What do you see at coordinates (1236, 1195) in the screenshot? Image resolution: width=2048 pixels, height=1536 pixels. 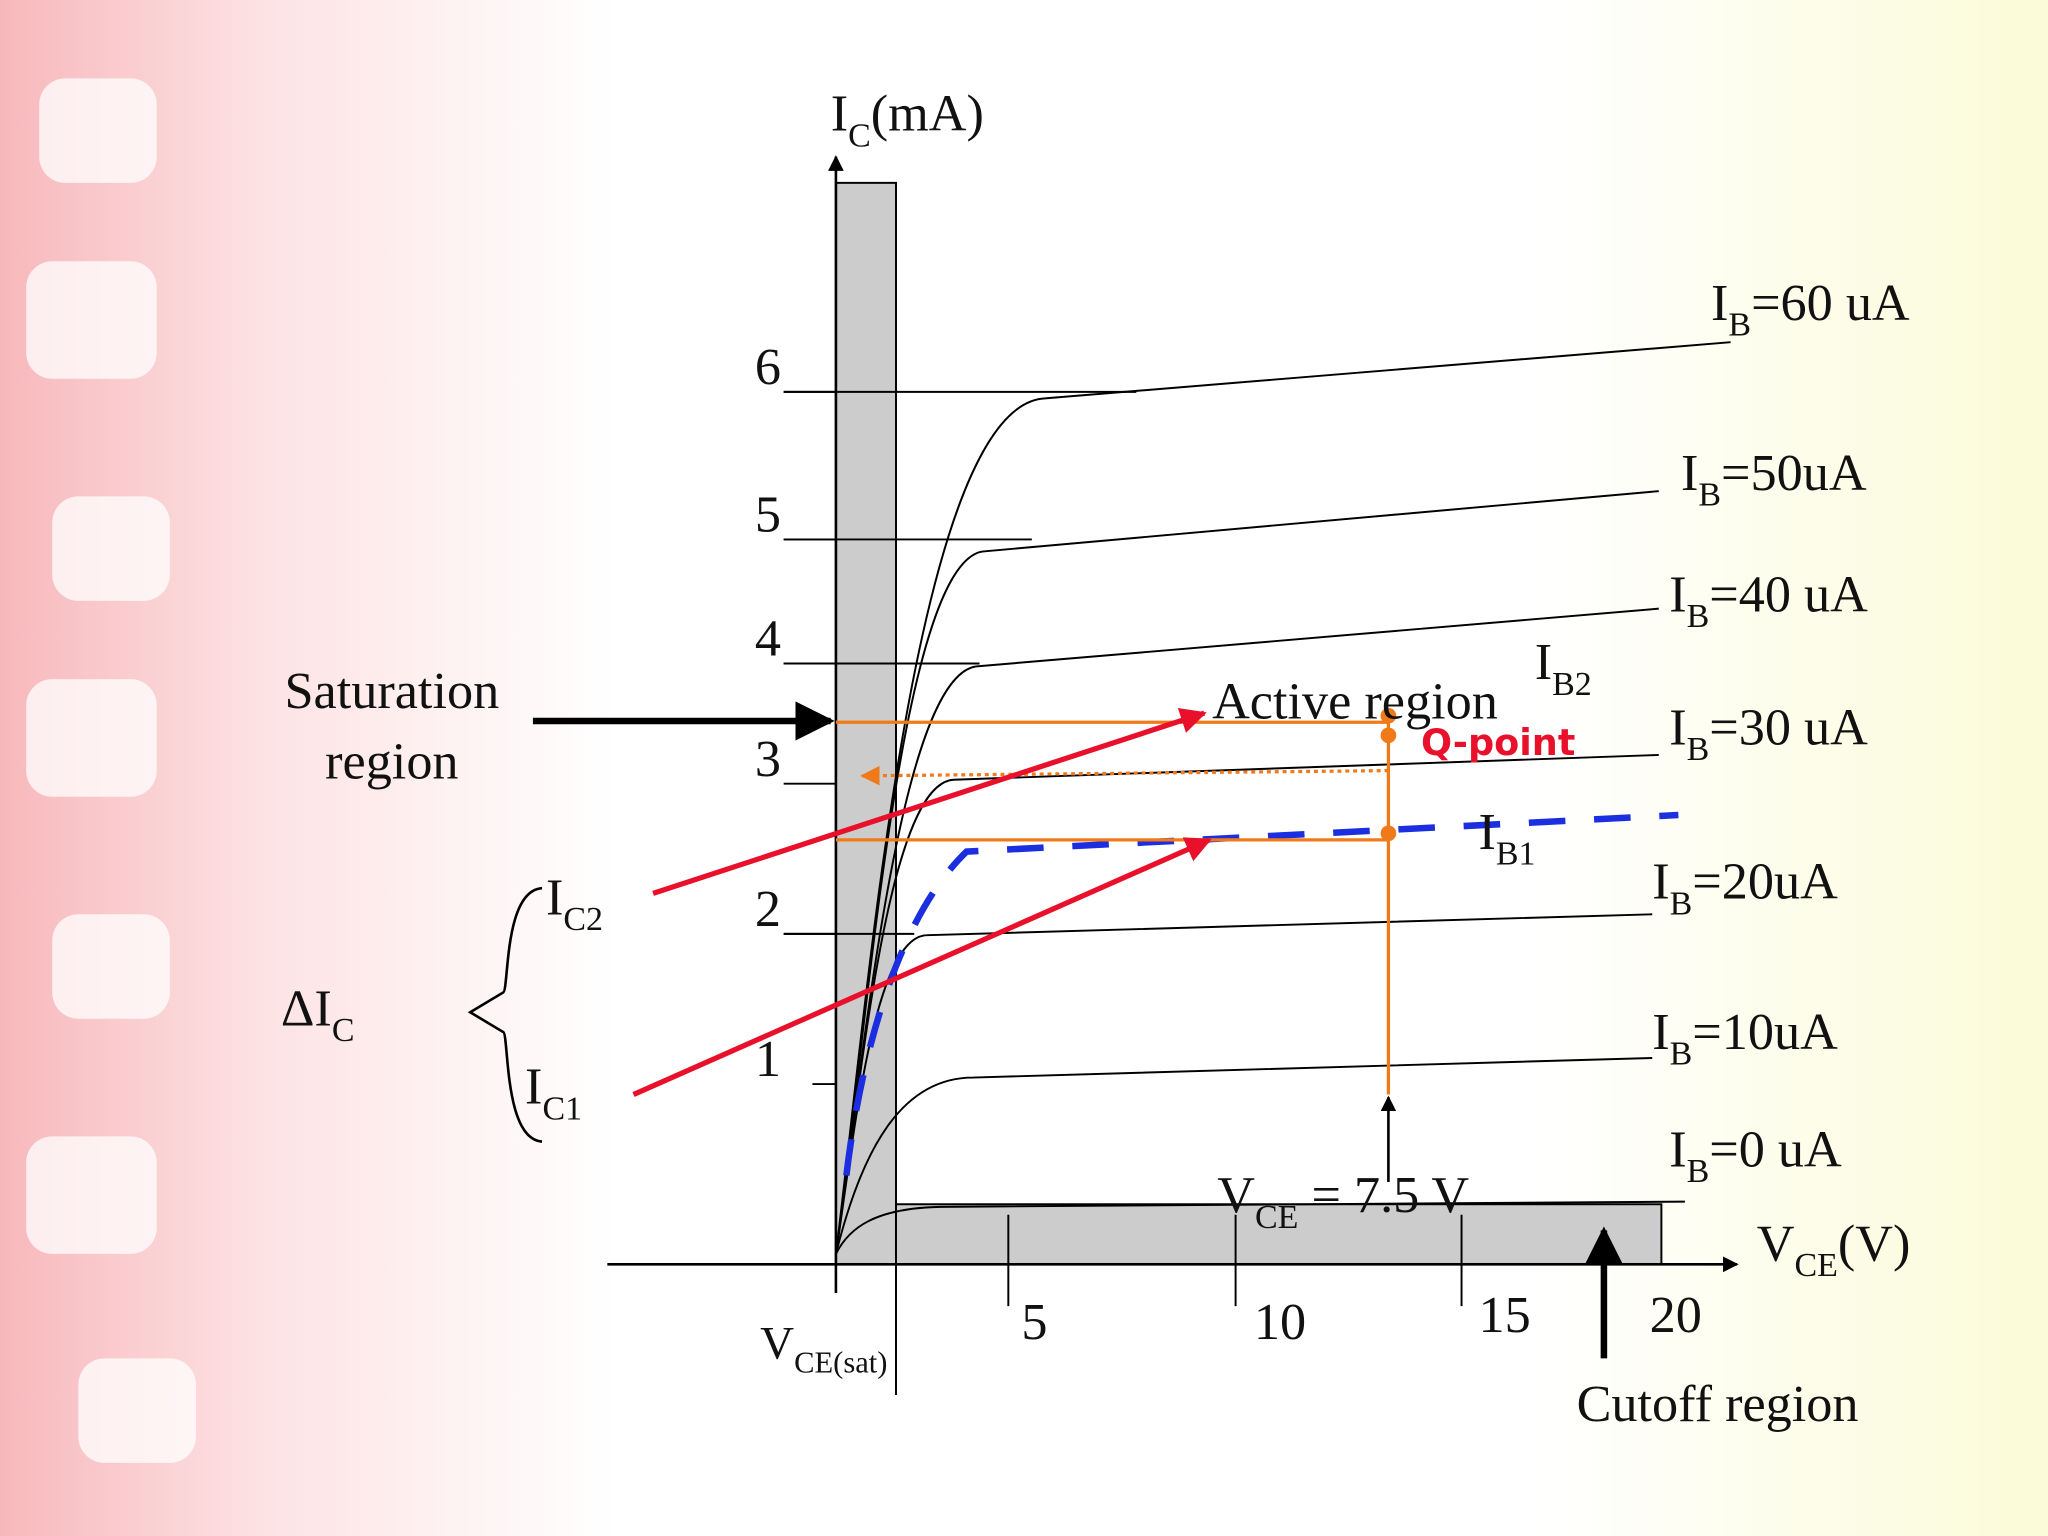 I see `vce-q-label-main: V` at bounding box center [1236, 1195].